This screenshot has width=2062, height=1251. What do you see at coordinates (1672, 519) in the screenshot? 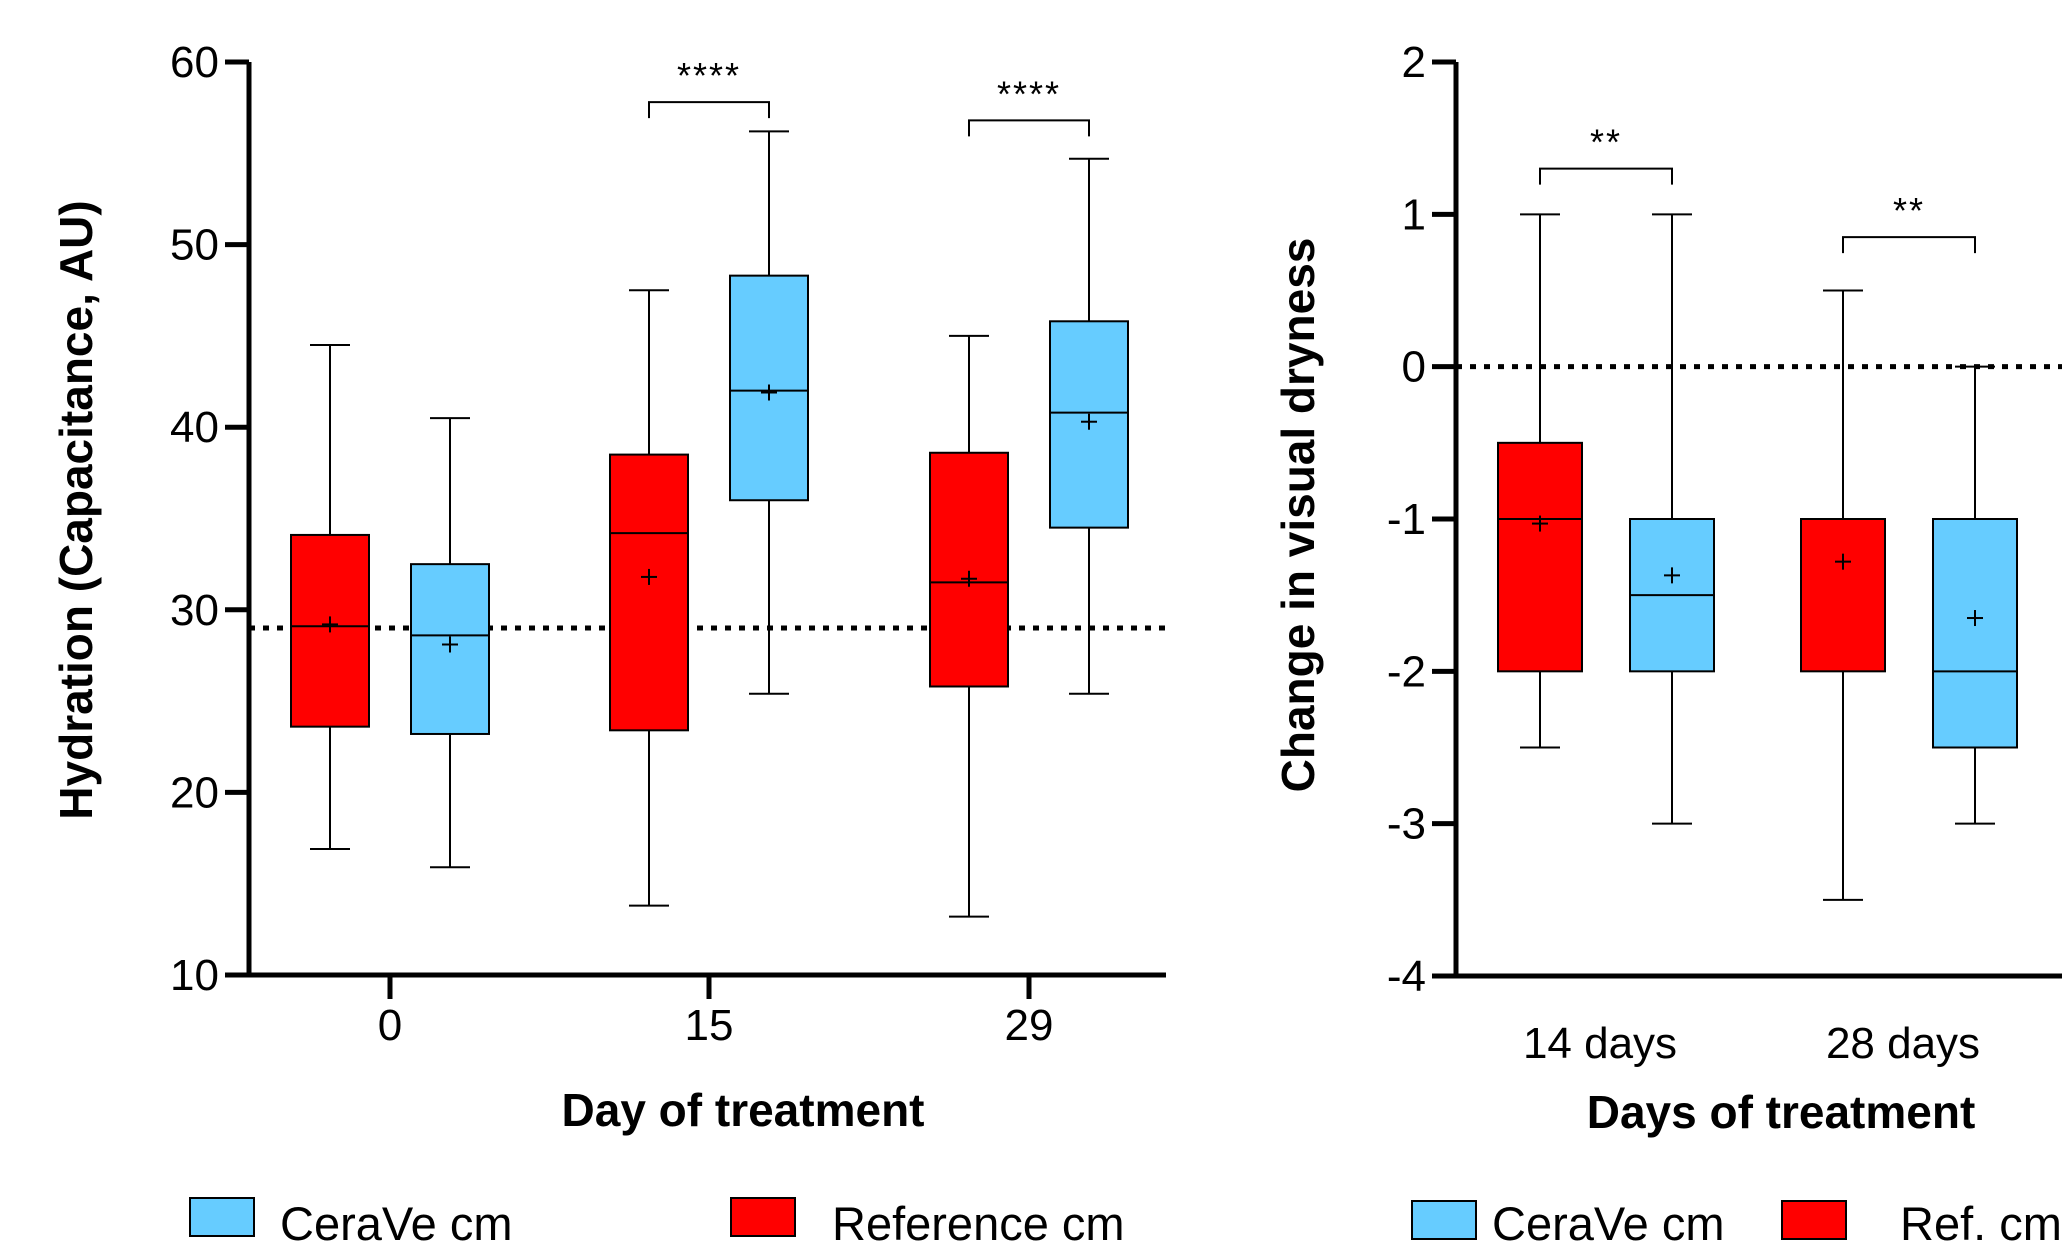
I see `box-cerave-cm-14-days` at bounding box center [1672, 519].